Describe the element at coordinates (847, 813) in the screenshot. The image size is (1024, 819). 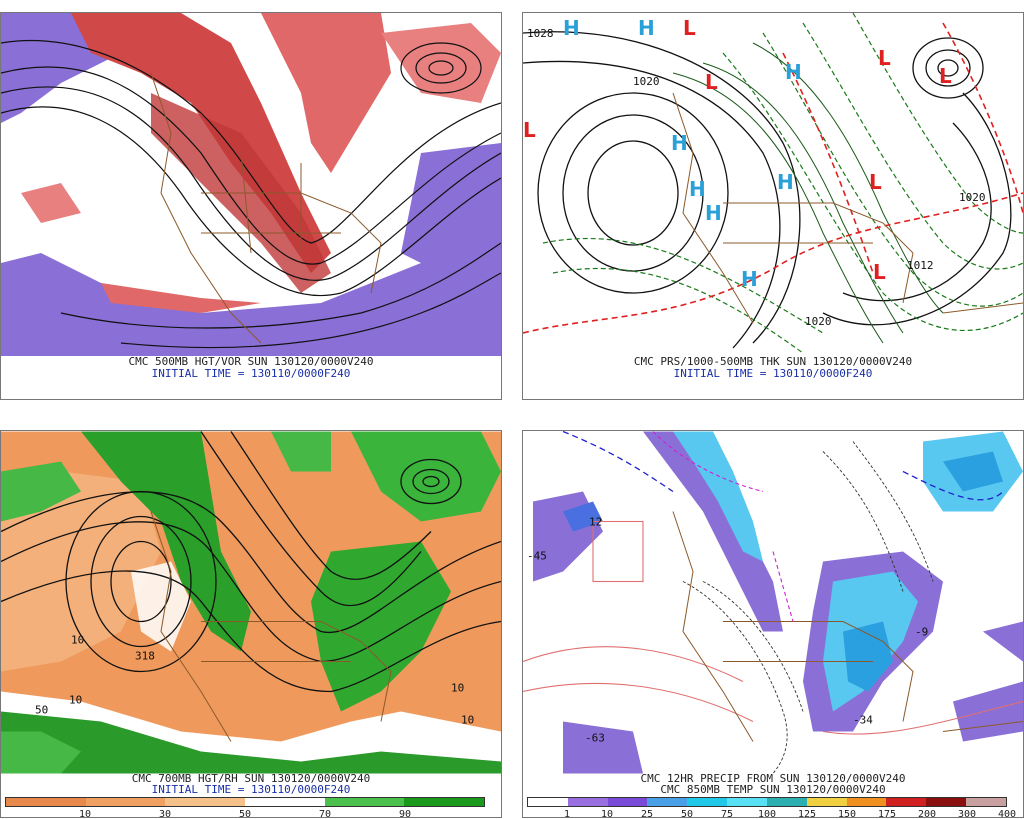
I see `legend-tick-label: 150` at that location.